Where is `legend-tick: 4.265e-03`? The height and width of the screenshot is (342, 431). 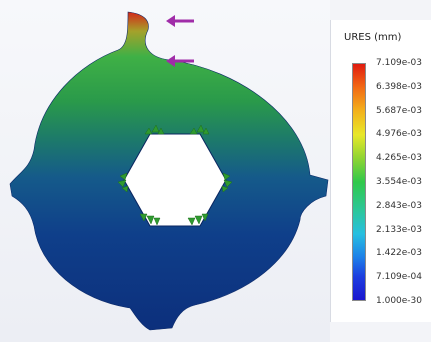 legend-tick: 4.265e-03 is located at coordinates (399, 158).